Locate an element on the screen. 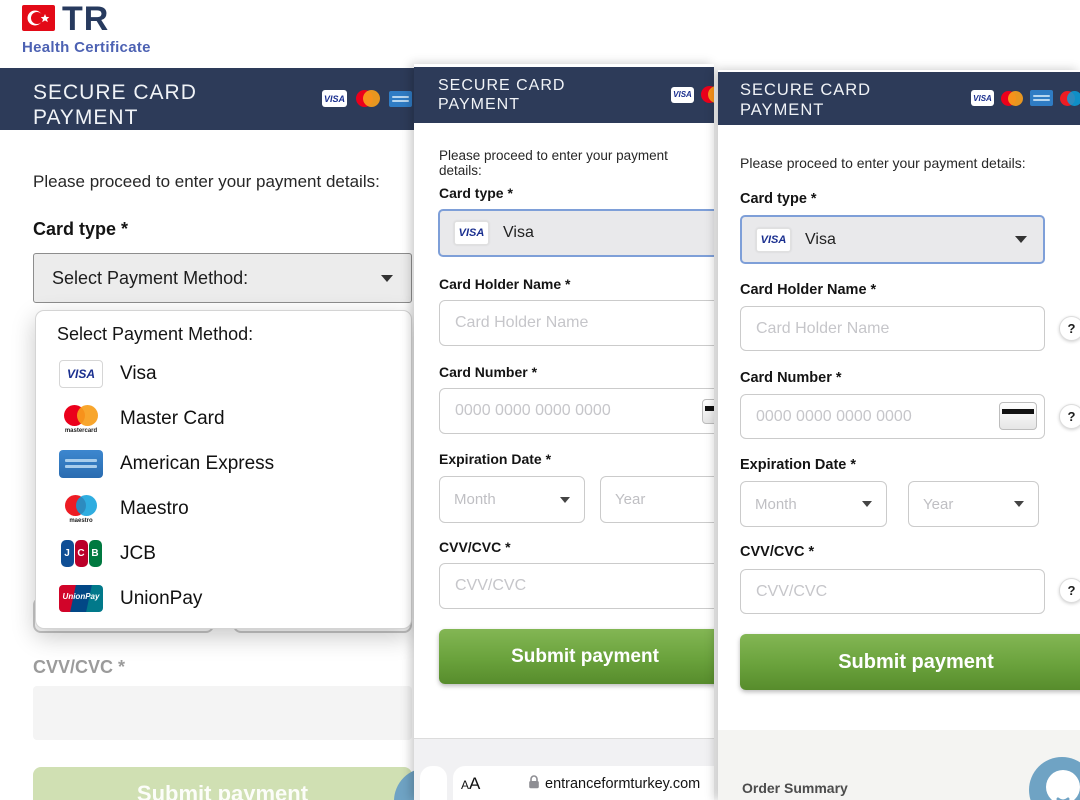 The width and height of the screenshot is (1080, 800). dropdown-option-placeholder: Select Payment Method: is located at coordinates (155, 334).